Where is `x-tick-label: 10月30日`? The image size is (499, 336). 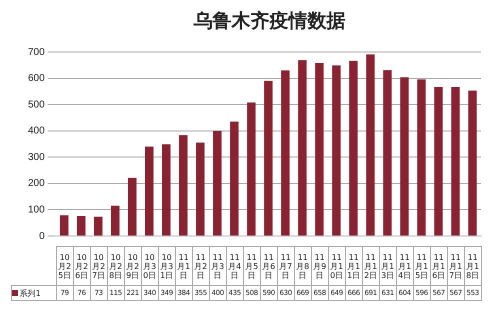
x-tick-label: 10月30日 is located at coordinates (149, 266).